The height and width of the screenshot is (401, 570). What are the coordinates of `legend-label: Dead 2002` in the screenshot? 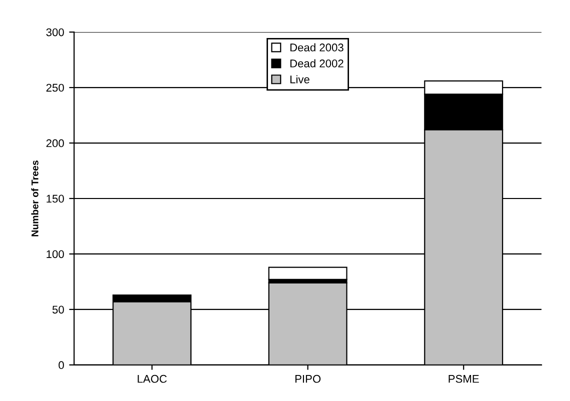 It's located at (317, 63).